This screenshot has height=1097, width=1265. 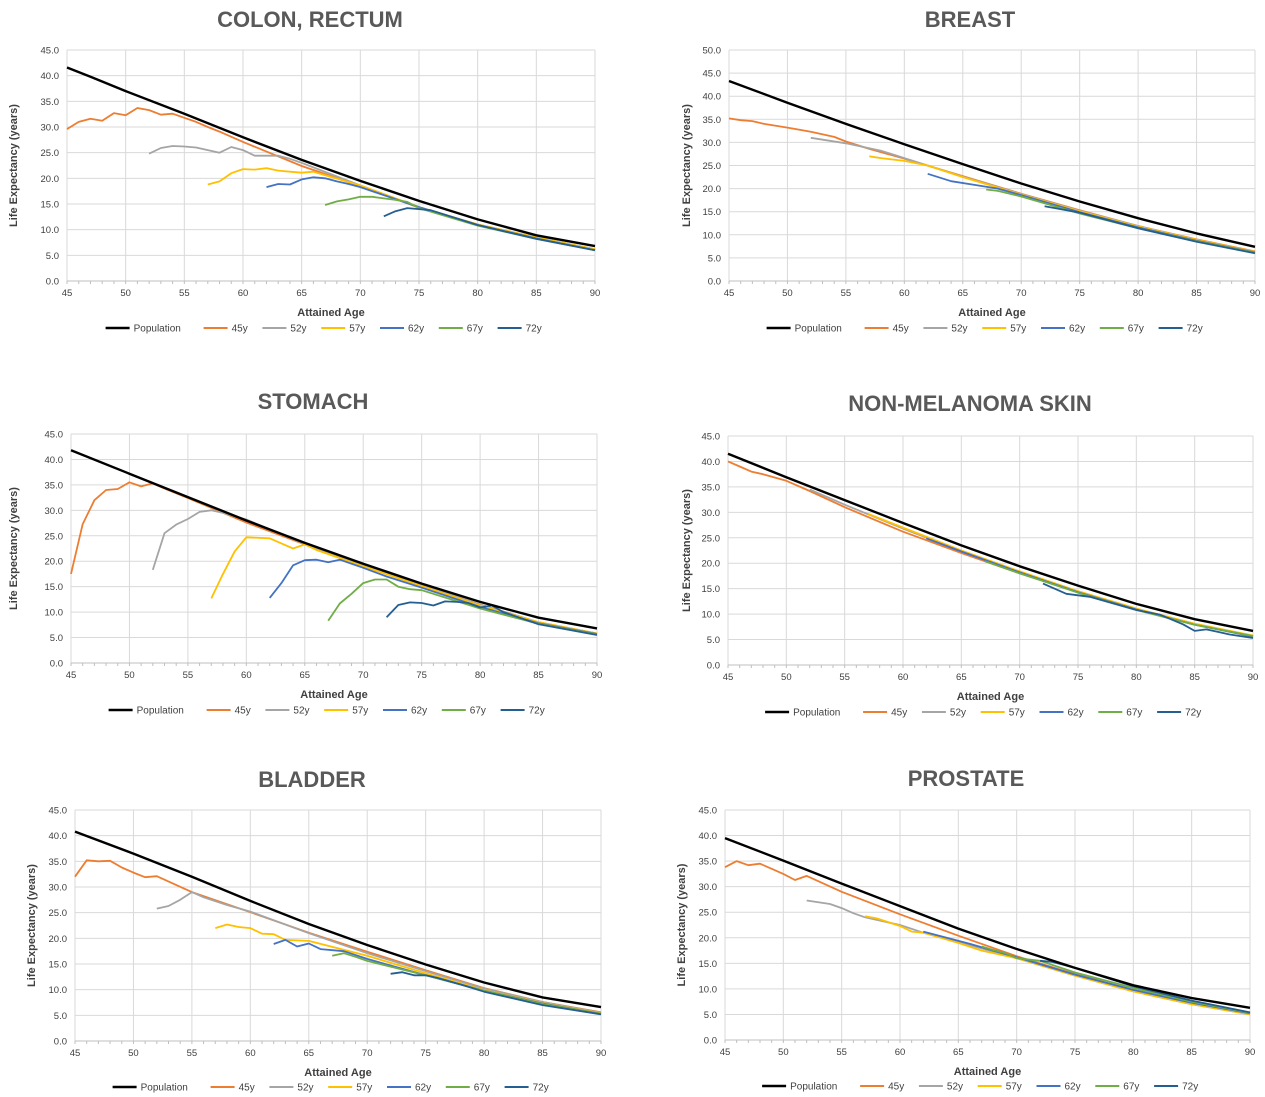 I want to click on y-tick-label: 50.0, so click(x=712, y=51).